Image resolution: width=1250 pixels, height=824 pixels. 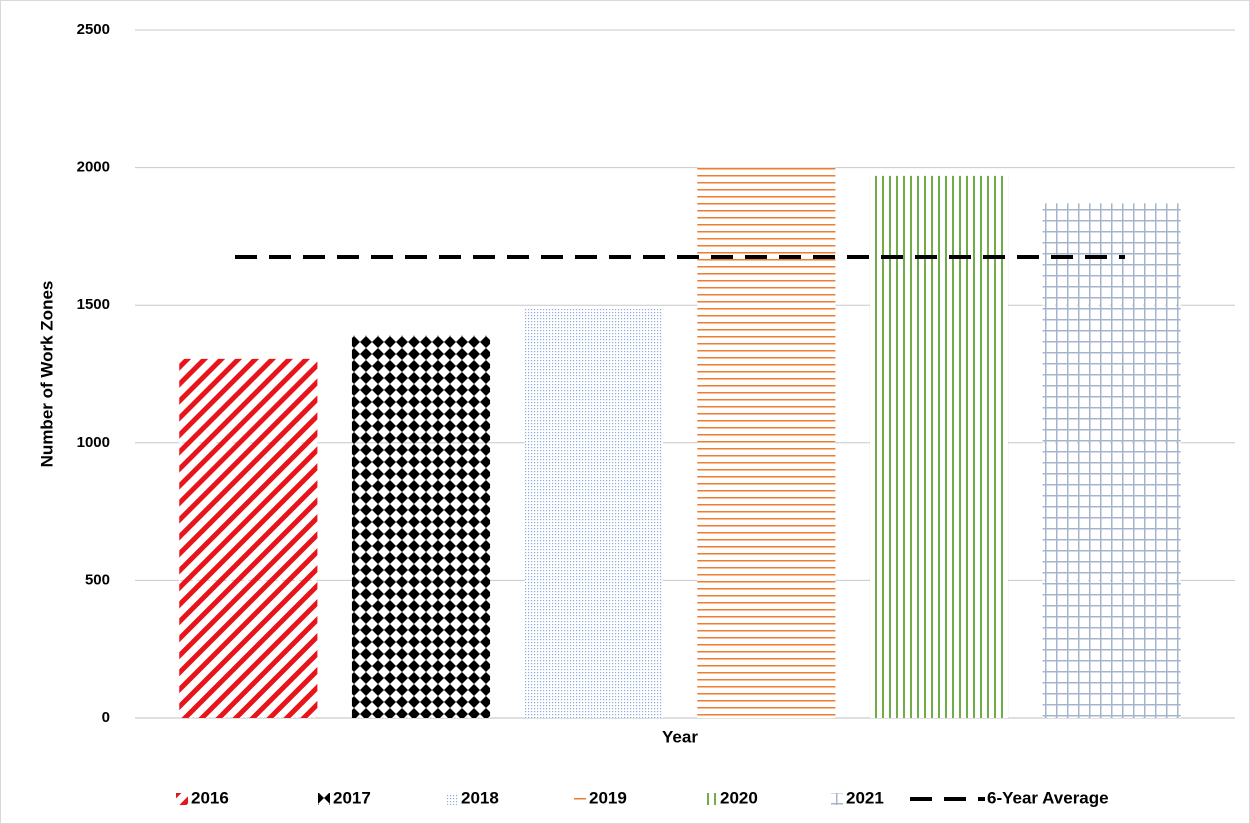 What do you see at coordinates (46, 374) in the screenshot?
I see `y-axis-title: Number of Work Zones` at bounding box center [46, 374].